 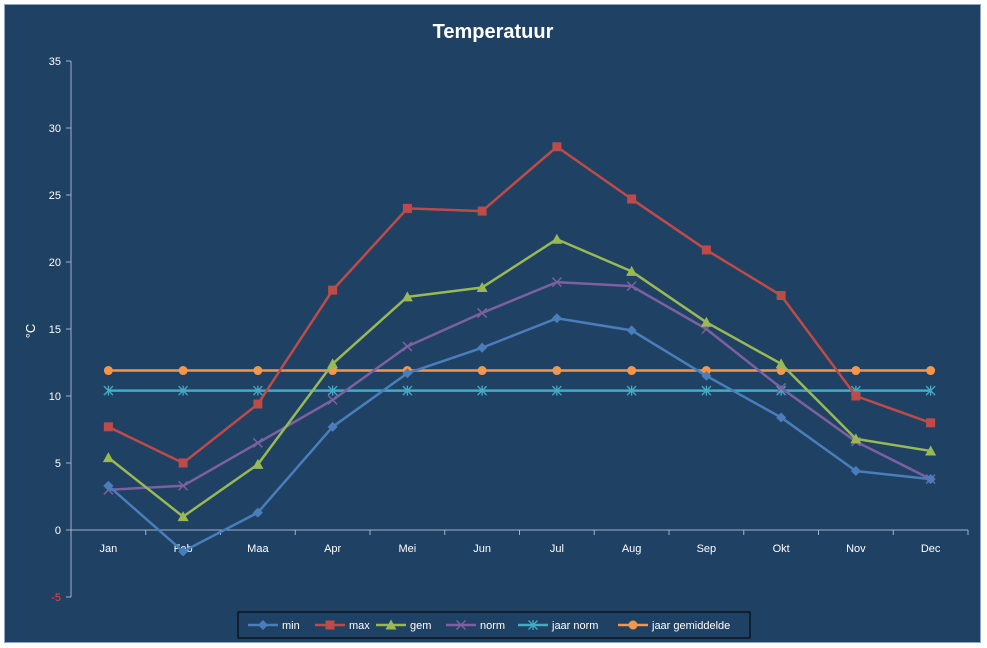 I want to click on x-tick-label: Jul, so click(x=557, y=549).